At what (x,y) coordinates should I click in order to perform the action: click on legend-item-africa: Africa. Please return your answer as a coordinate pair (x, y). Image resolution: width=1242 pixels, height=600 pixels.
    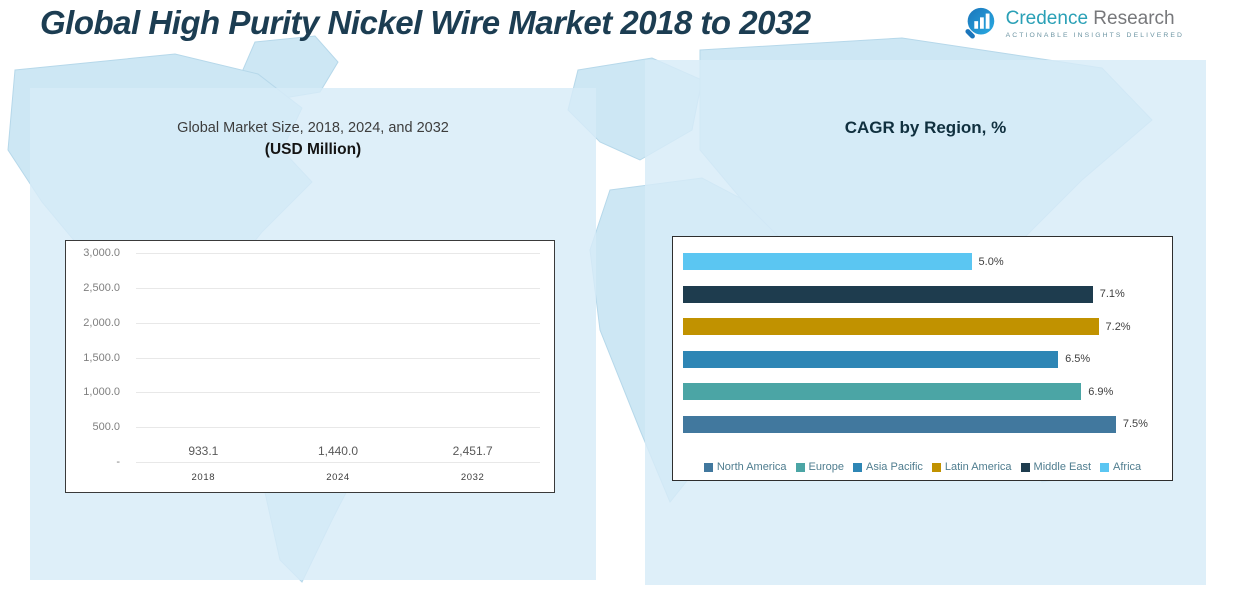
    Looking at the image, I should click on (1120, 467).